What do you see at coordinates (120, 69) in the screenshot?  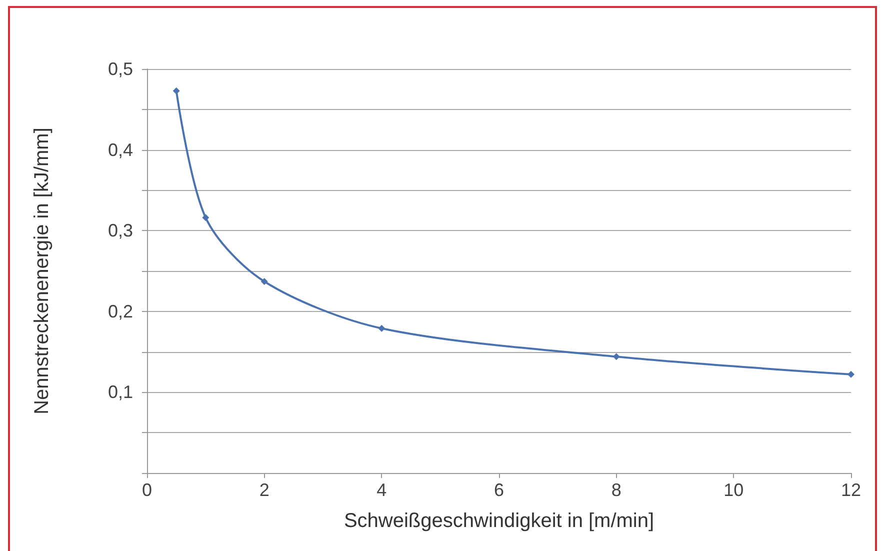 I see `y-tick-label: 0,5` at bounding box center [120, 69].